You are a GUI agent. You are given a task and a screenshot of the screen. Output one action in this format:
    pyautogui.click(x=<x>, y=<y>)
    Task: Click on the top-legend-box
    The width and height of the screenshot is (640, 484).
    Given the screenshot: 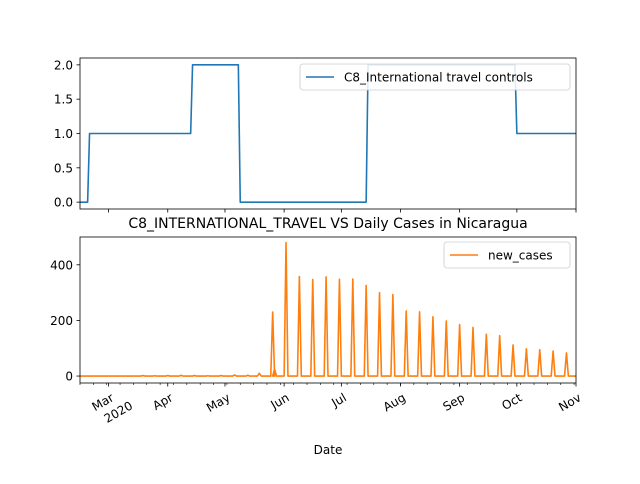 What is the action you would take?
    pyautogui.click(x=435, y=77)
    